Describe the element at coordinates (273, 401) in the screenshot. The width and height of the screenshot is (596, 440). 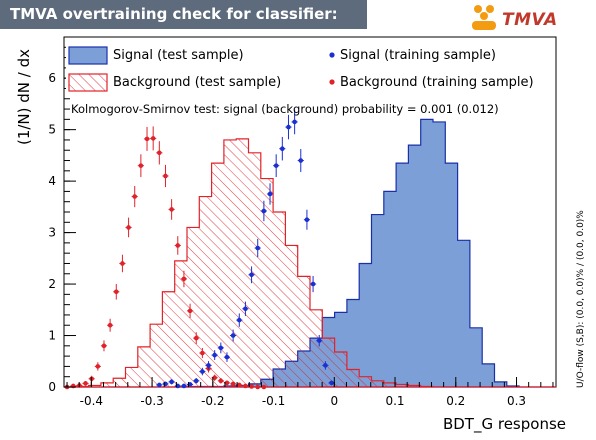
I see `x-tick-label: -0.1` at that location.